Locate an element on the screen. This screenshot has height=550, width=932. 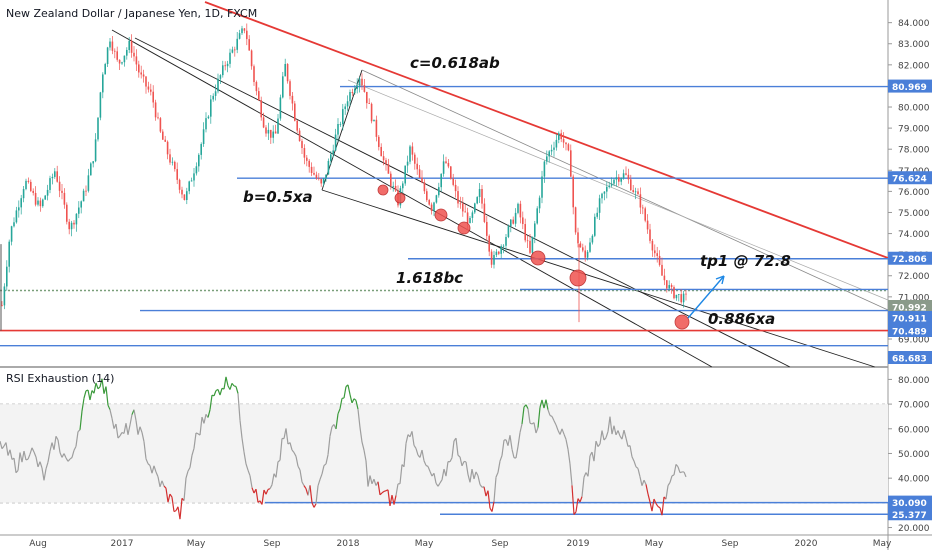
touch-circle is located at coordinates (682, 322).